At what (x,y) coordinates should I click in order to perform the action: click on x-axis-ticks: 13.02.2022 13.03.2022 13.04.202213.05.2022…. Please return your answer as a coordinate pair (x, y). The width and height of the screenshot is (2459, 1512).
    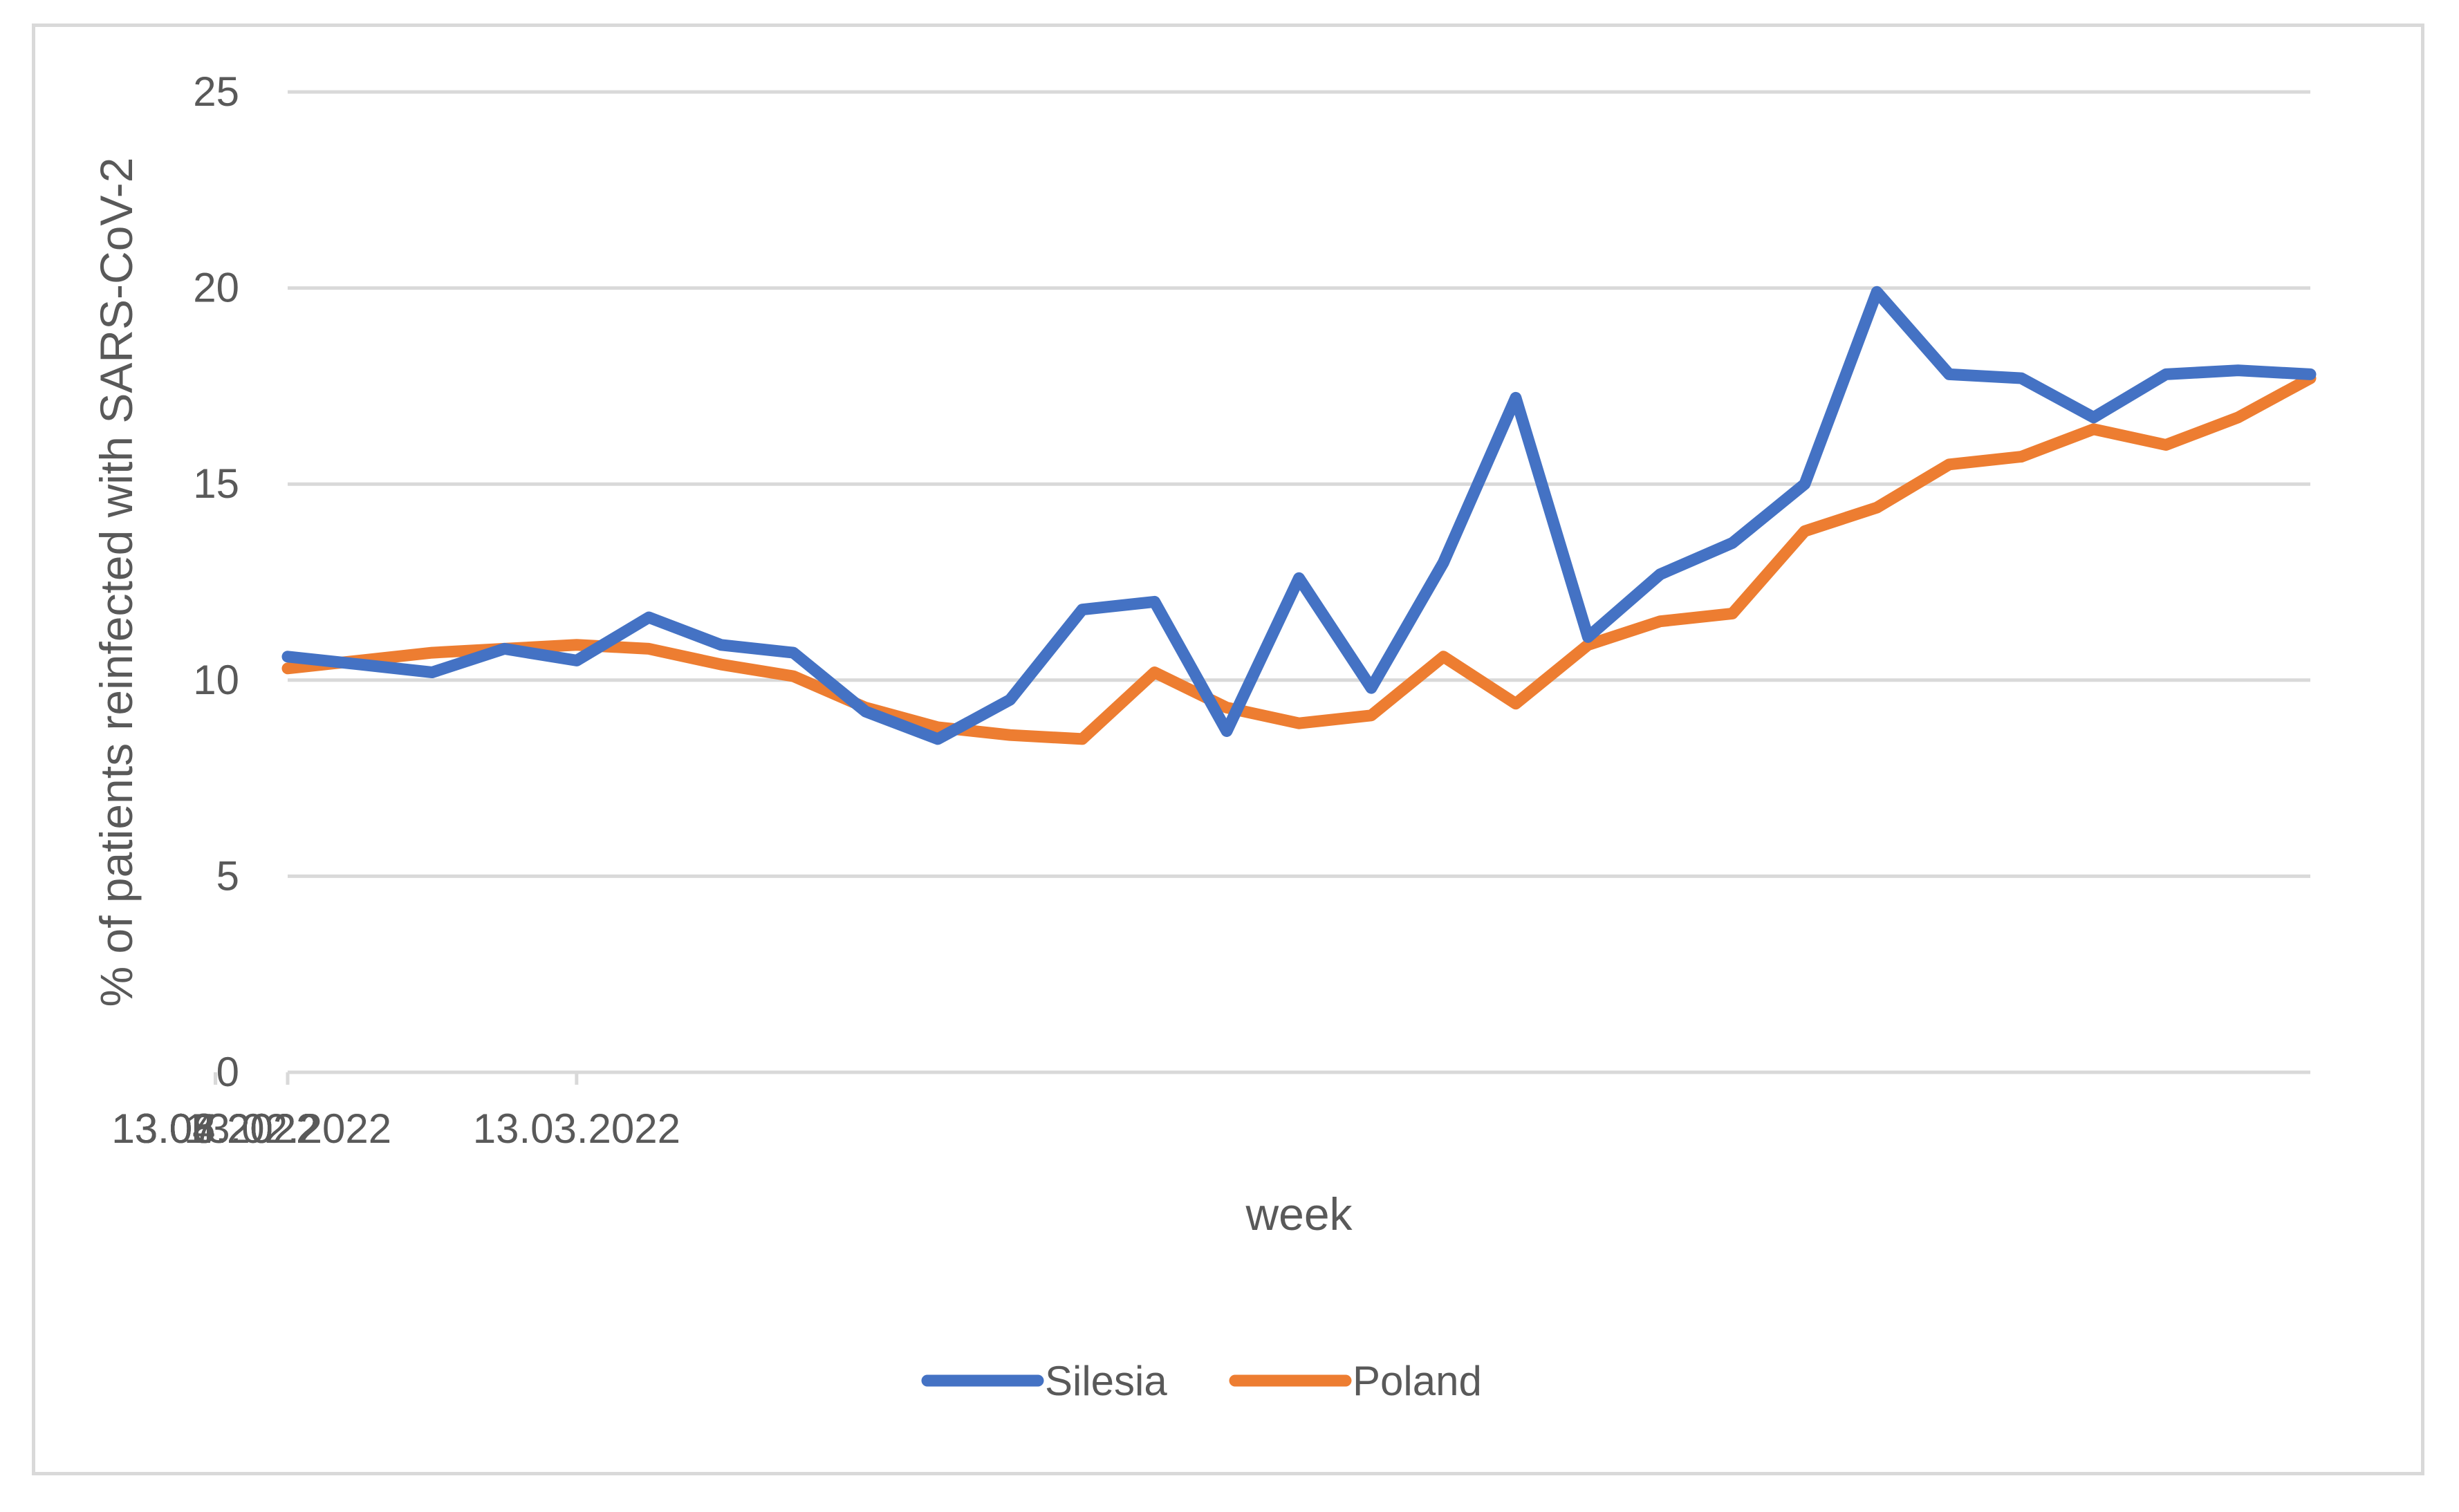
    Looking at the image, I should click on (395, 1112).